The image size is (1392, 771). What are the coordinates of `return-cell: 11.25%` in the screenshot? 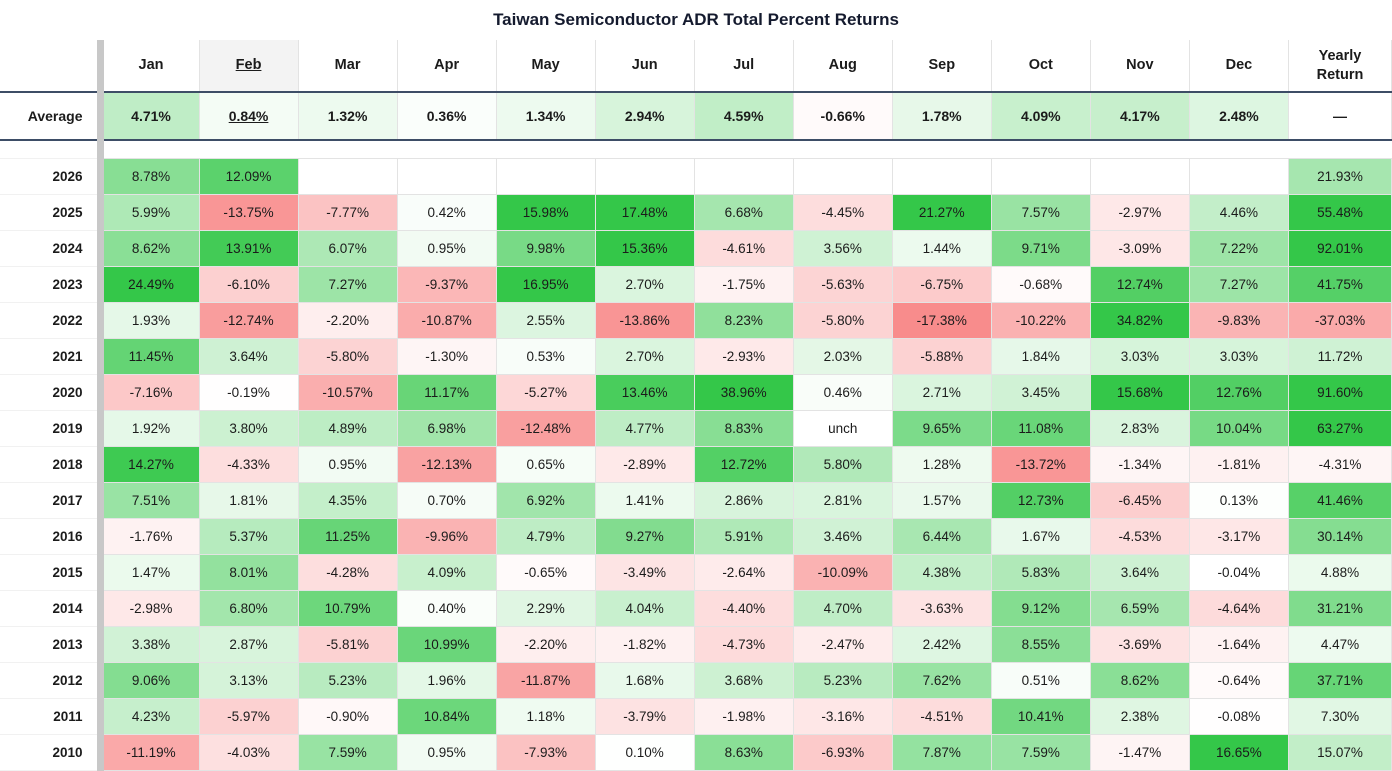 It's located at (347, 536).